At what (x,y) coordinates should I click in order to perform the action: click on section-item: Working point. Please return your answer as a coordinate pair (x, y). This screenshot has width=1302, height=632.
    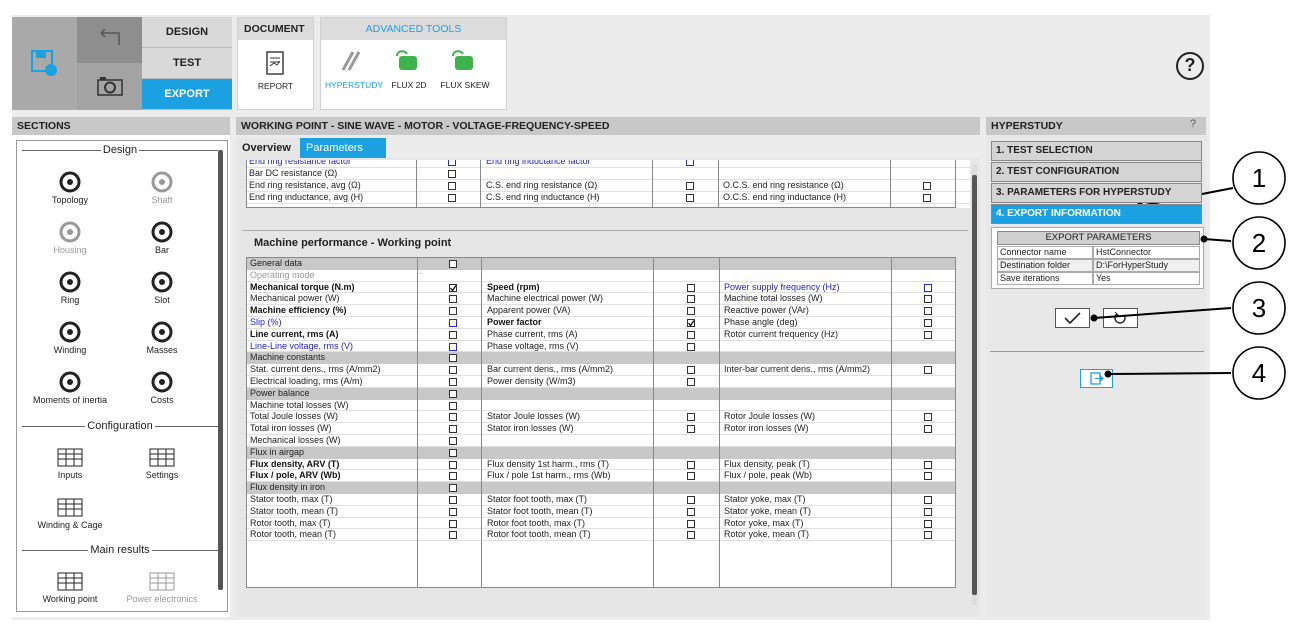
    Looking at the image, I should click on (70, 599).